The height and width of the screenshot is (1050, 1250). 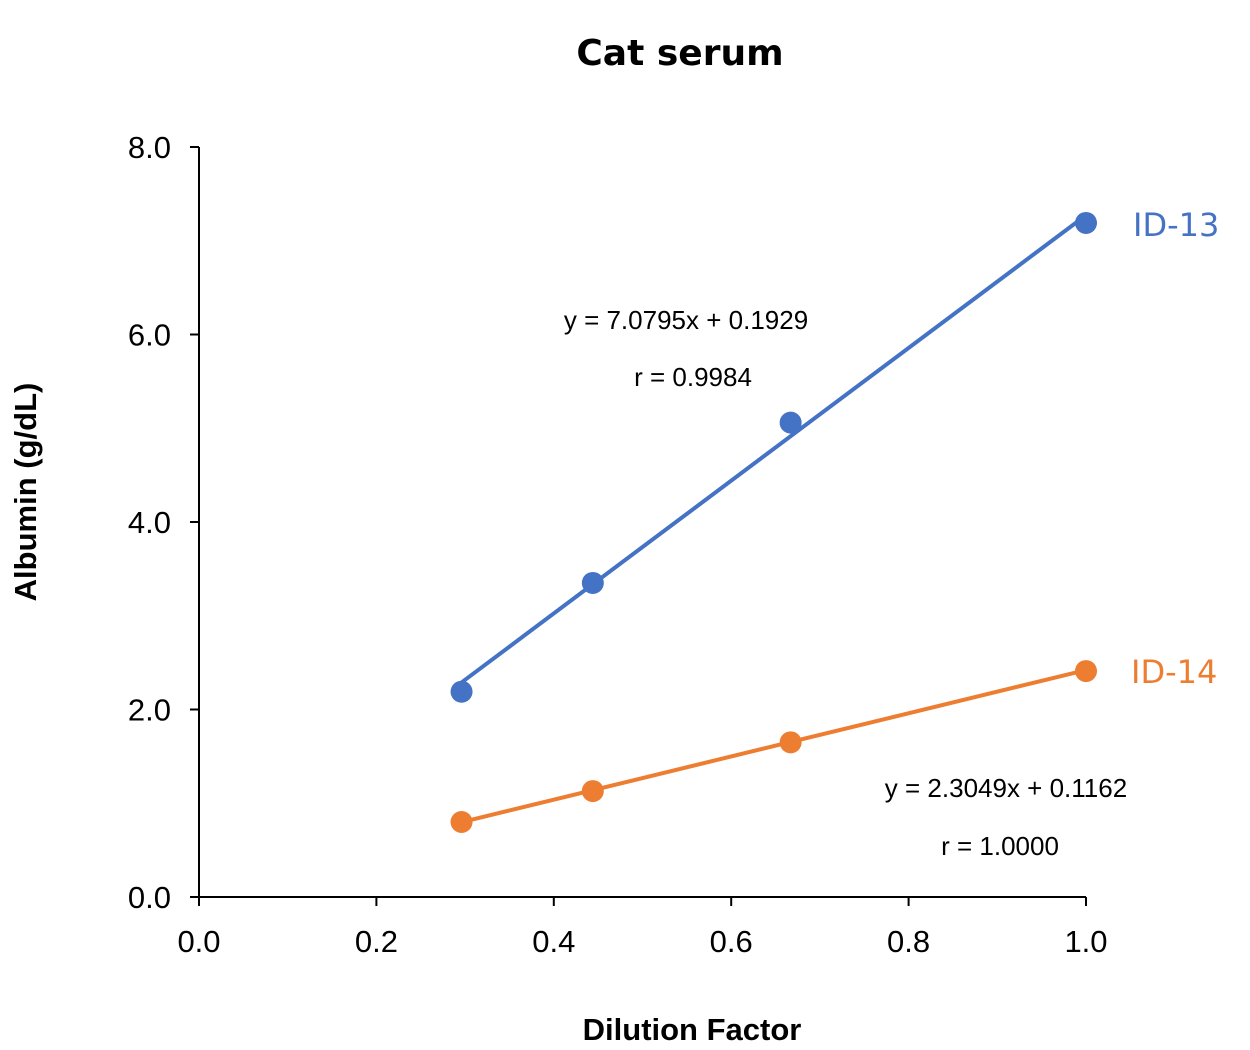 I want to click on equation-id-13: y = 7.0795x + 0.1929, so click(x=686, y=320).